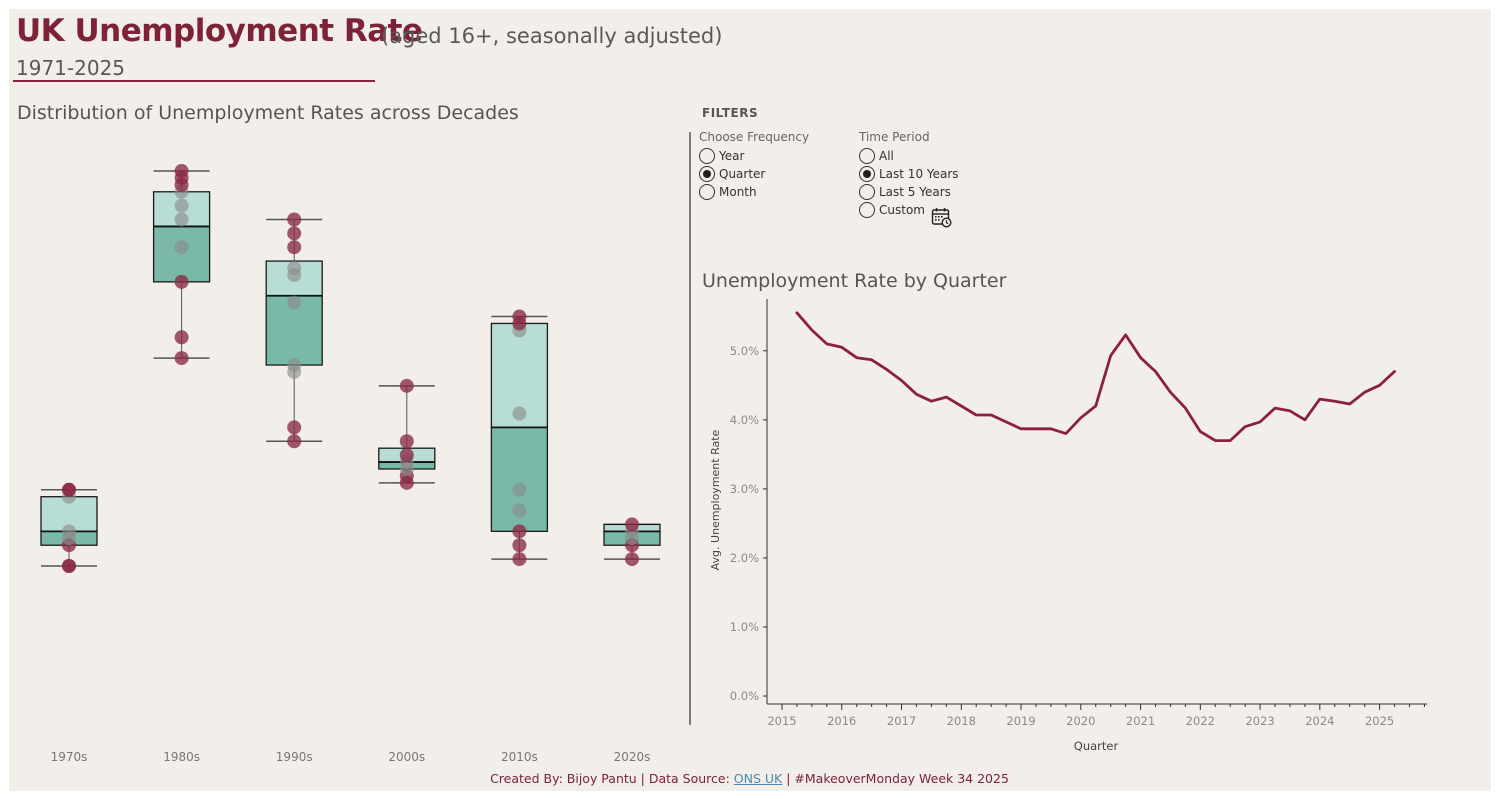 The image size is (1499, 799). What do you see at coordinates (754, 156) in the screenshot?
I see `frequency-option-year: Year` at bounding box center [754, 156].